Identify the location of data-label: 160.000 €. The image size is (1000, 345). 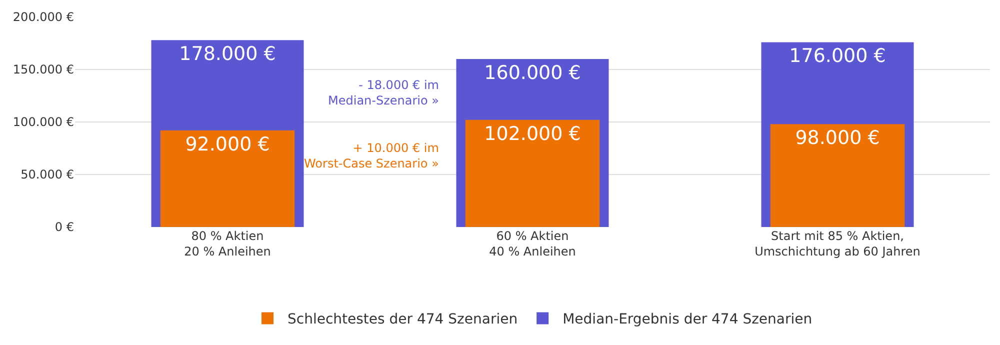
(532, 73).